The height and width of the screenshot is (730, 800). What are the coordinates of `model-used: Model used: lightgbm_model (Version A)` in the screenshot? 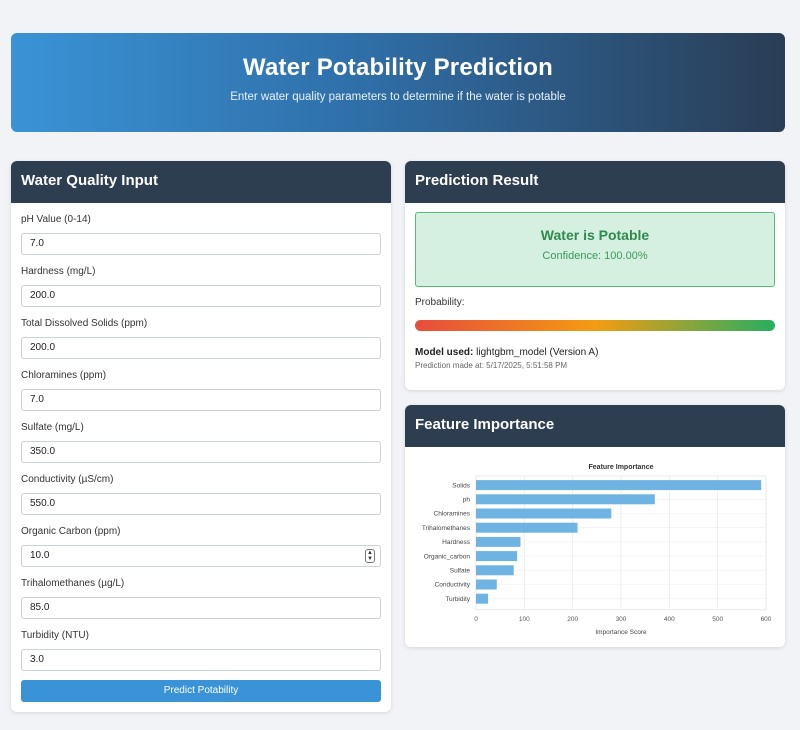 It's located at (506, 352).